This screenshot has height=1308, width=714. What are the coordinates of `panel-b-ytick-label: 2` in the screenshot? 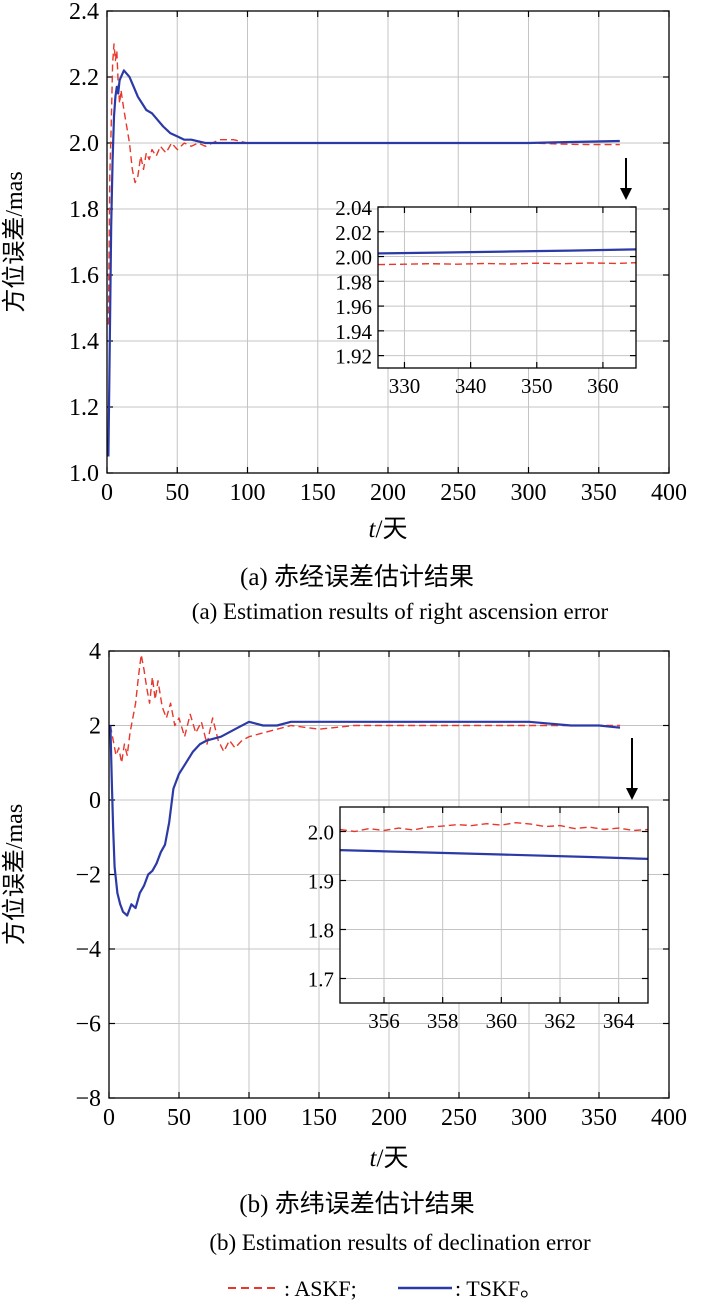 It's located at (95, 727).